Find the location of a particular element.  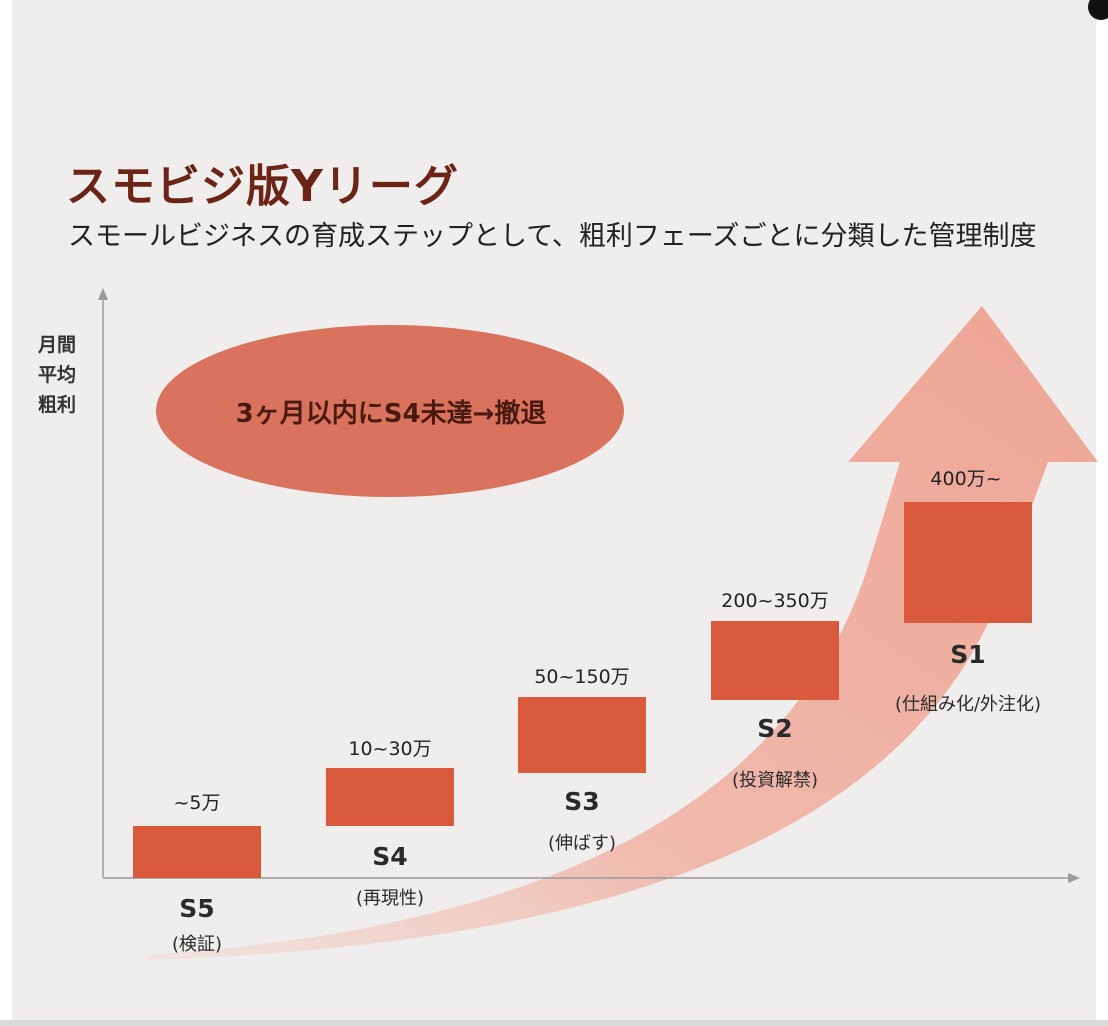

stage-name-s1: S1 is located at coordinates (968, 654).